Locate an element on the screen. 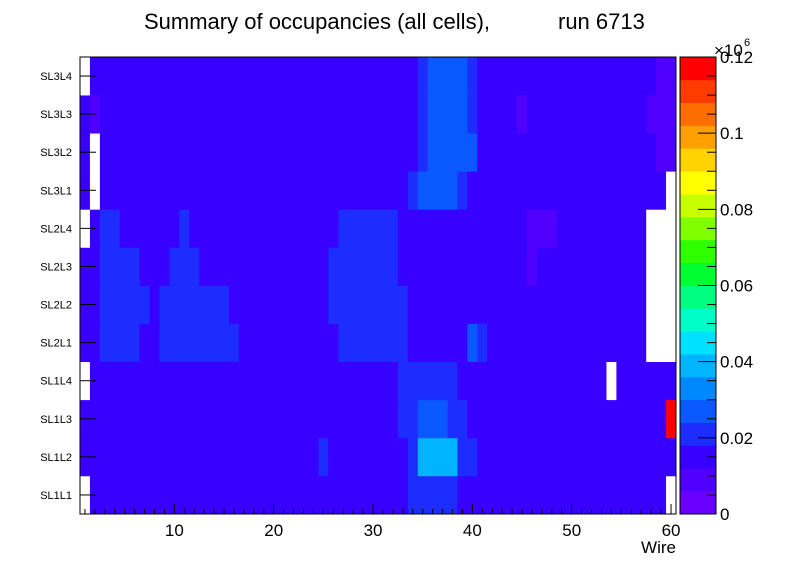 The height and width of the screenshot is (572, 796). y-tick-label-sl1l1: SL1L1 is located at coordinates (56, 496).